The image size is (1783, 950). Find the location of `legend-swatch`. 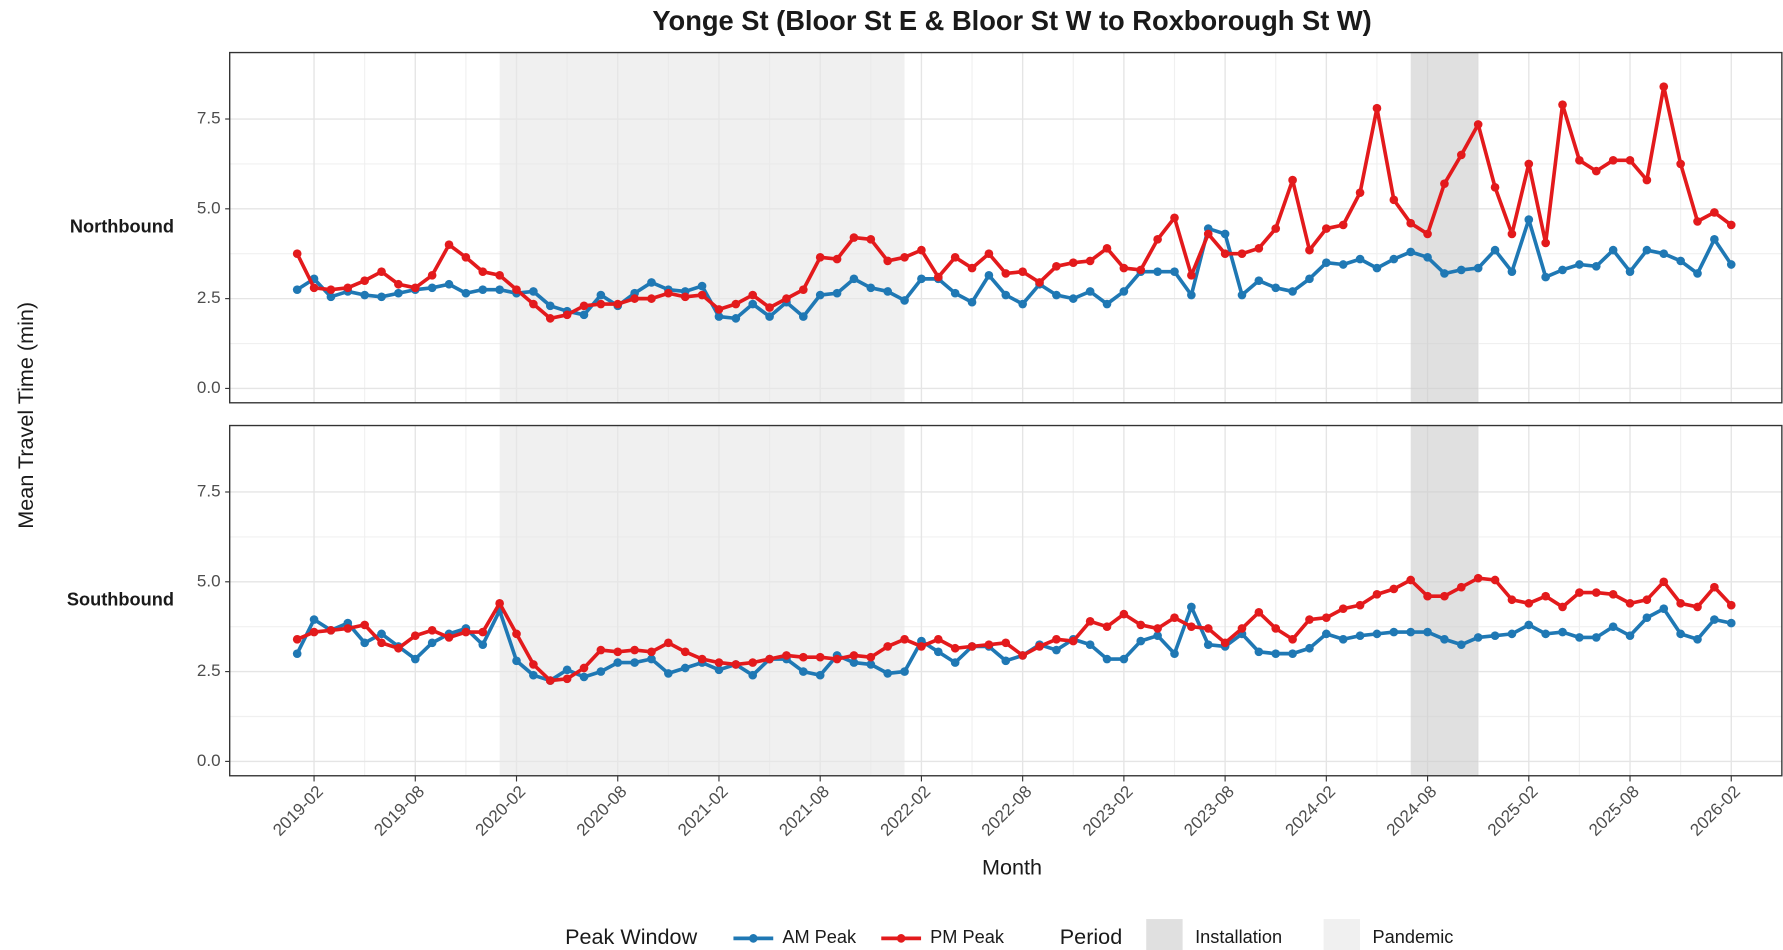

legend-swatch is located at coordinates (1164, 934).